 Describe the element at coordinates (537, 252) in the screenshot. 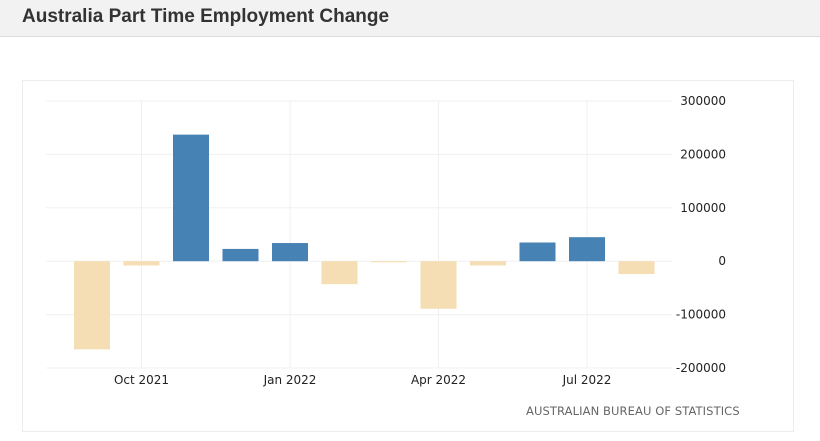

I see `bar-jun-2022` at that location.